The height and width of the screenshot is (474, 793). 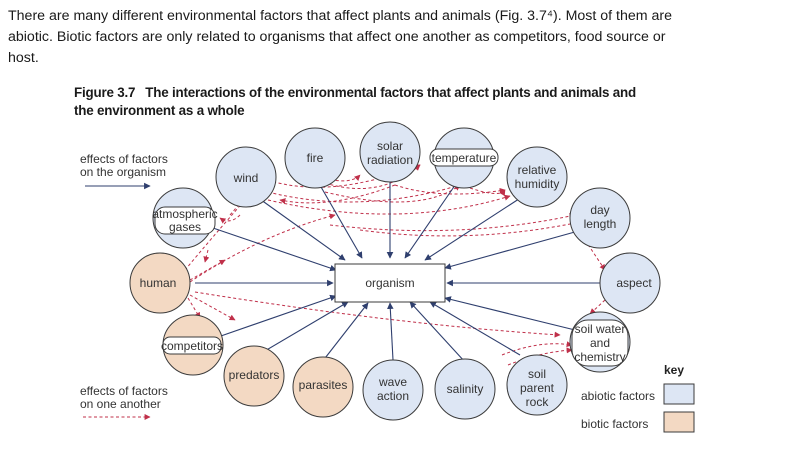 I want to click on node-competitors: competitors, so click(x=192, y=345).